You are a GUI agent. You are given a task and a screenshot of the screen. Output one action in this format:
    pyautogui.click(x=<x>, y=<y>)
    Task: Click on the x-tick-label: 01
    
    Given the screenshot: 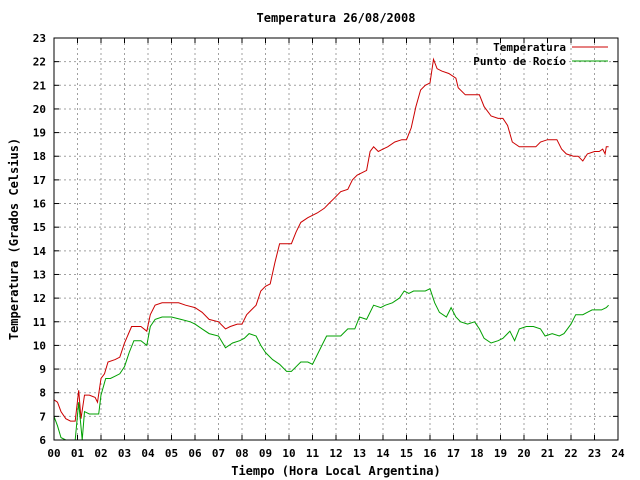 What is the action you would take?
    pyautogui.click(x=78, y=453)
    